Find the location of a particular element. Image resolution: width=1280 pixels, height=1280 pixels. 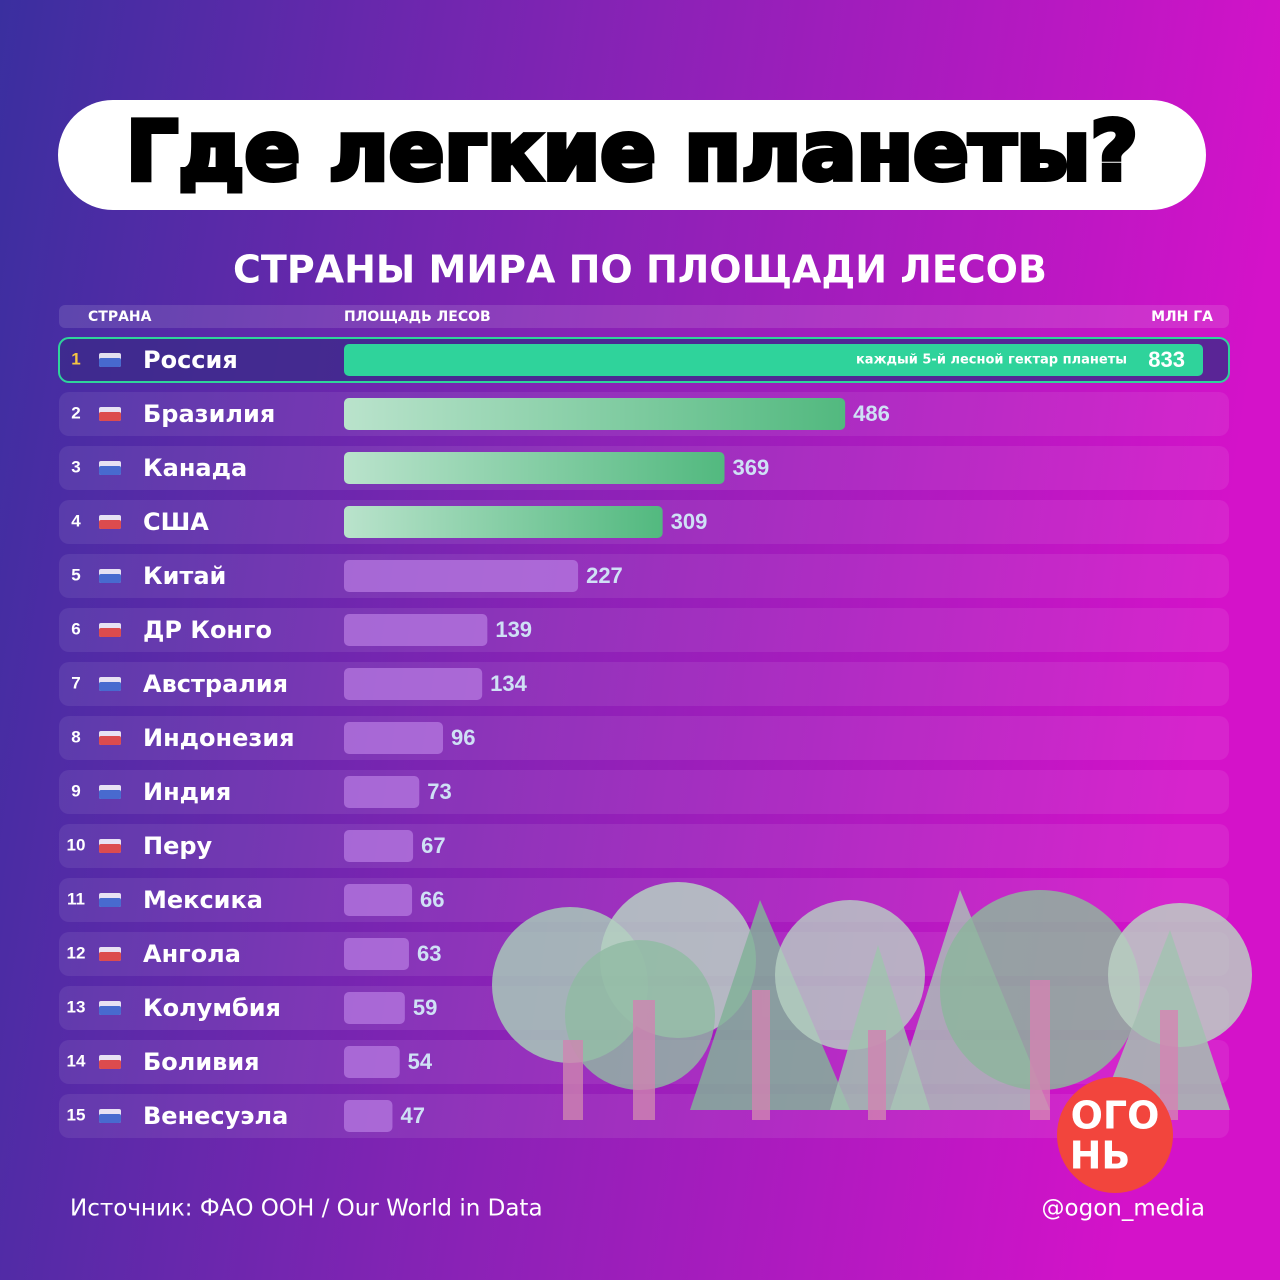

value-label: 134 is located at coordinates (508, 683).